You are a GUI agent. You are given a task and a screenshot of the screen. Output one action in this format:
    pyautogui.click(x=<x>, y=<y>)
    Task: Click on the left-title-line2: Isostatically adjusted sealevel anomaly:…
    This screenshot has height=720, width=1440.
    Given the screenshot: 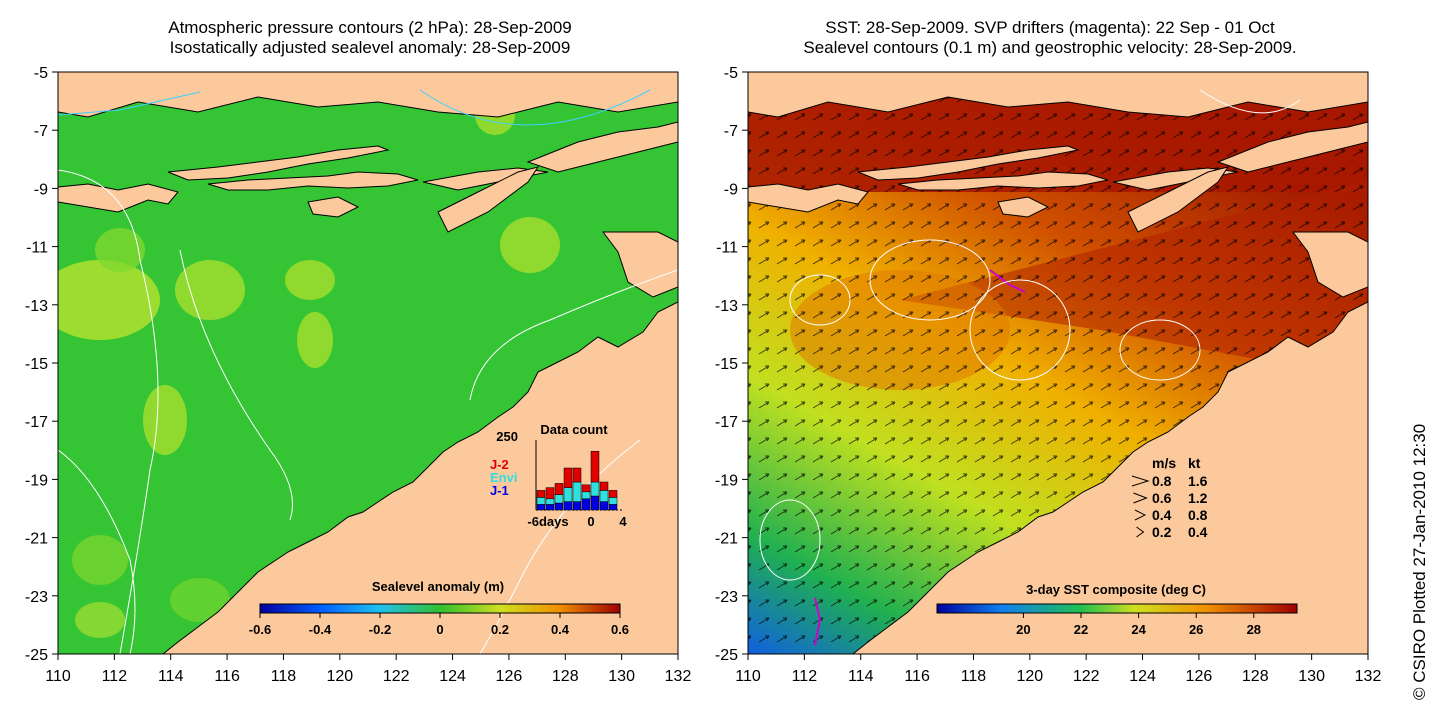 What is the action you would take?
    pyautogui.click(x=370, y=47)
    